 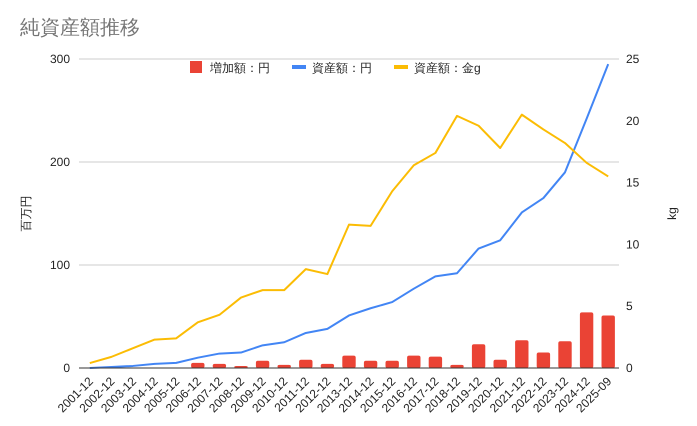 I want to click on legend-label: 資産額：円, so click(x=342, y=68).